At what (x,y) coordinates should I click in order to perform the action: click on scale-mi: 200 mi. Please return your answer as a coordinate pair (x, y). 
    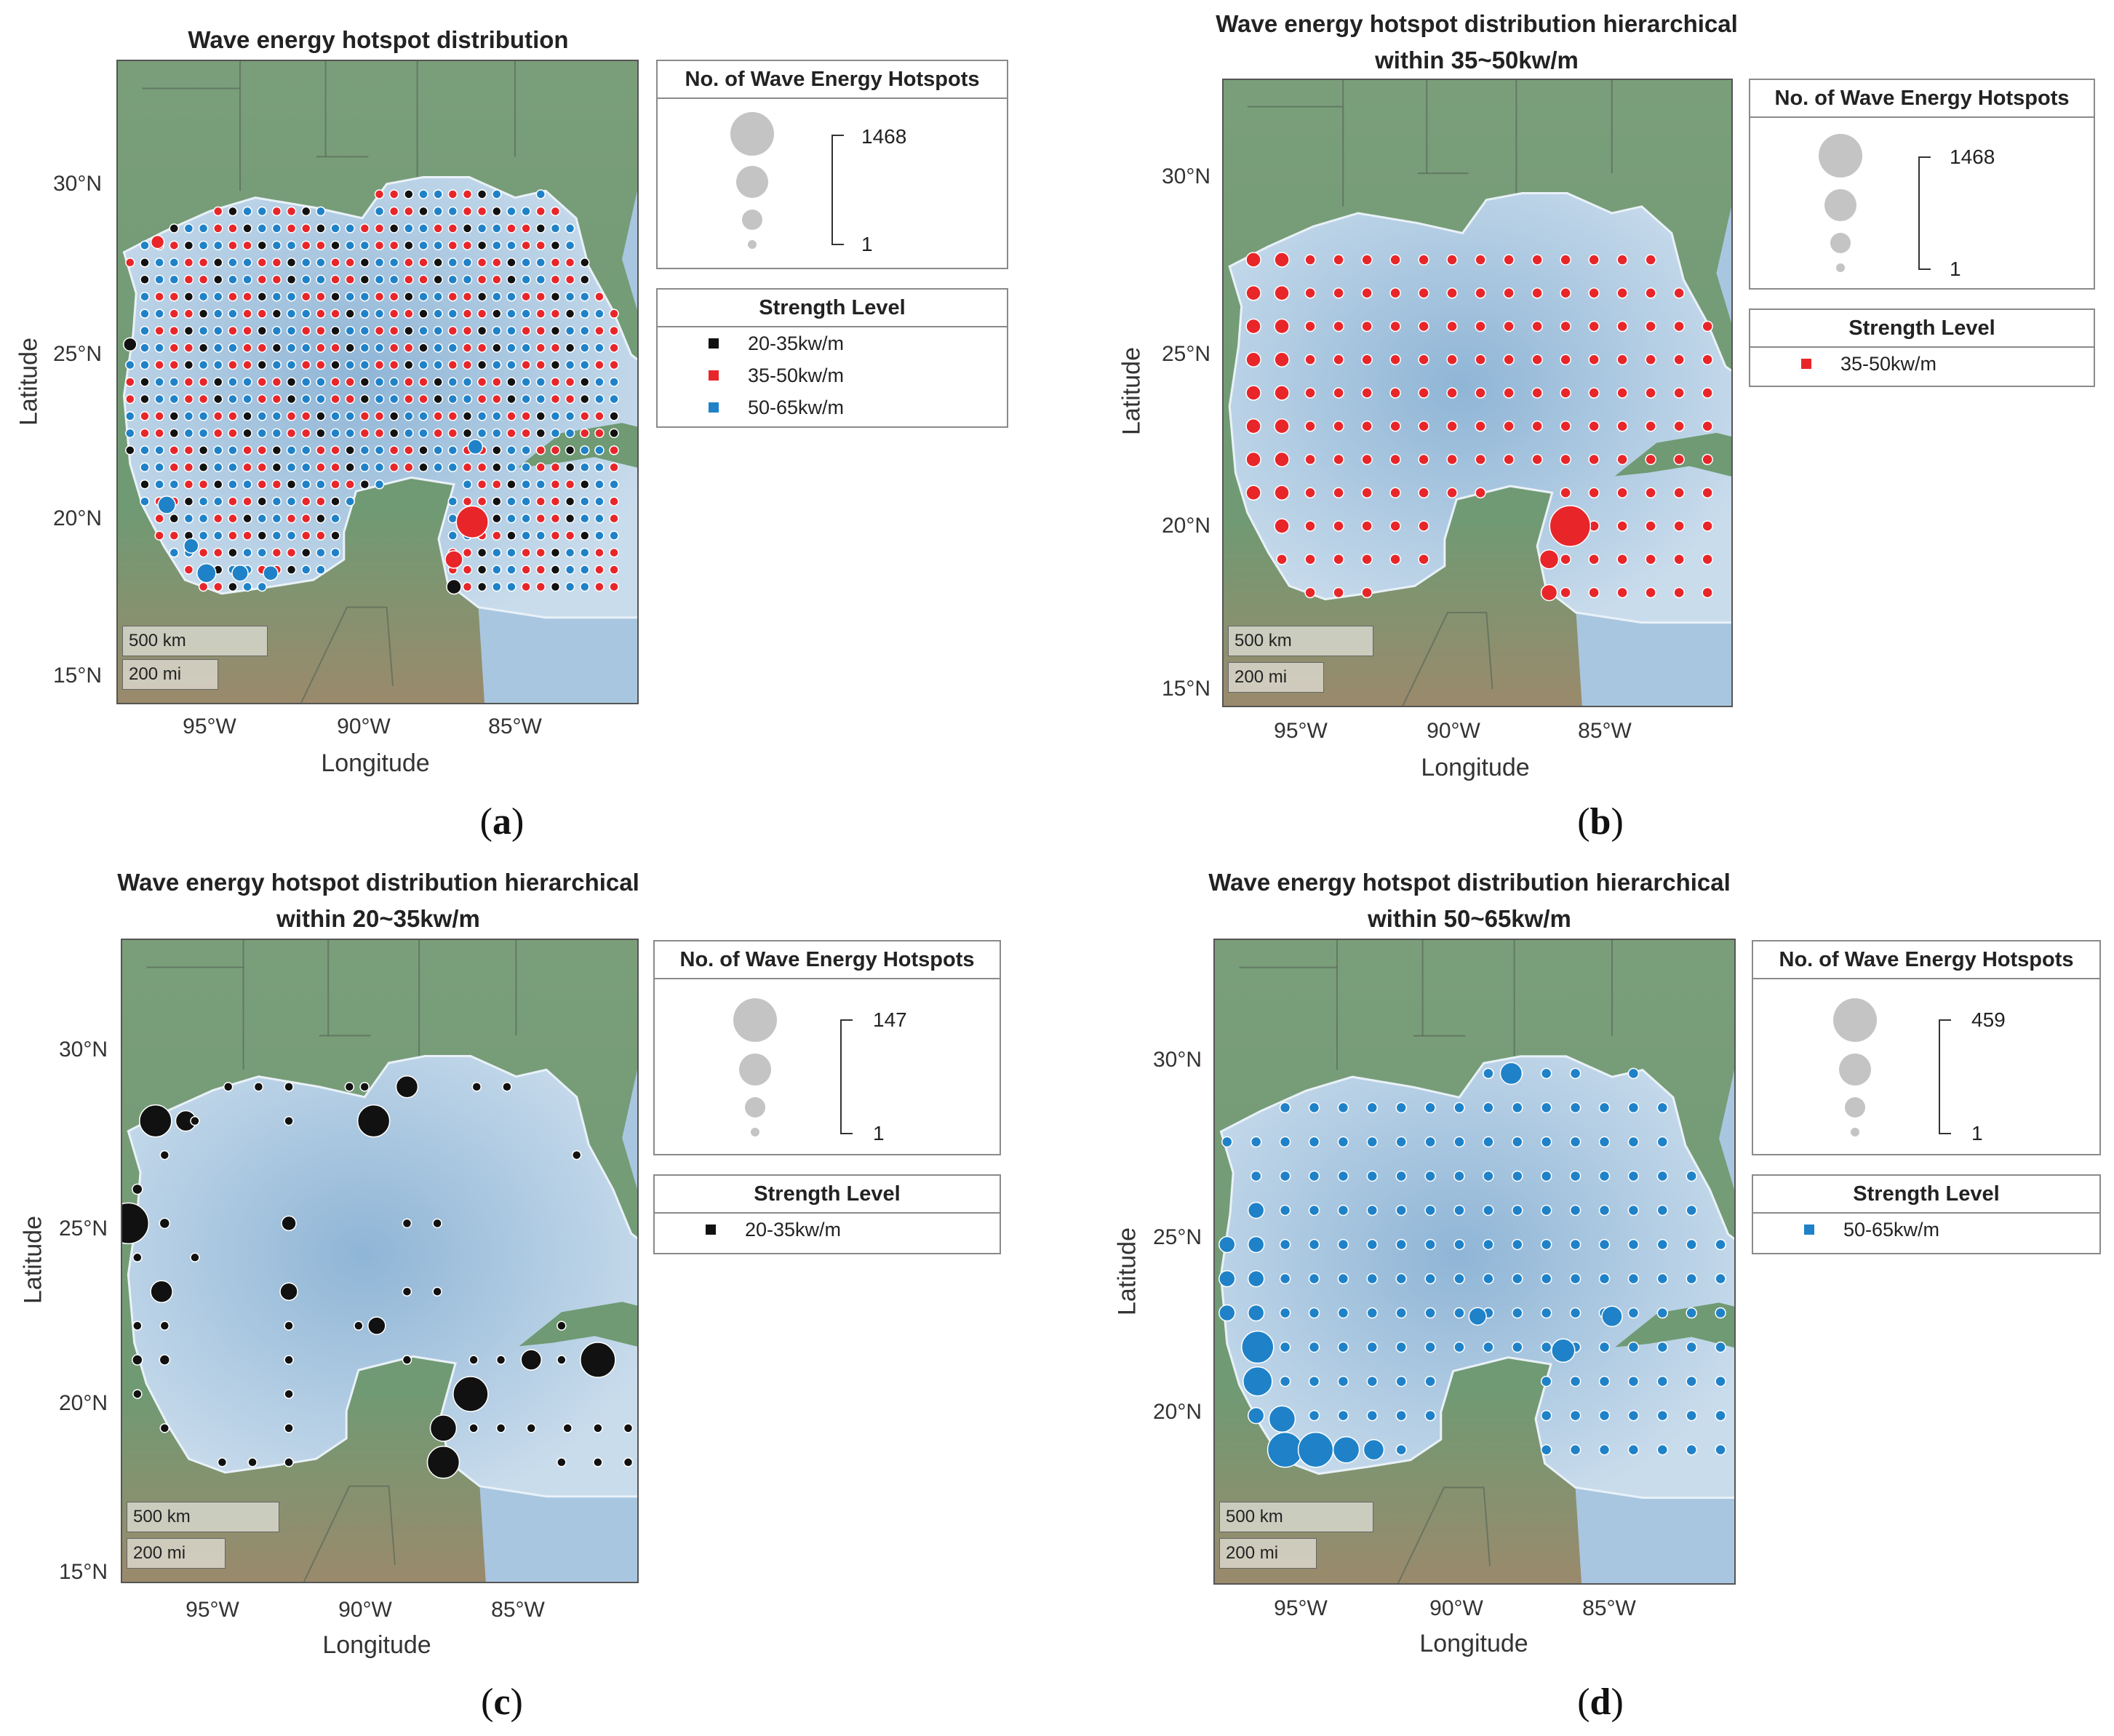
    Looking at the image, I should click on (176, 1553).